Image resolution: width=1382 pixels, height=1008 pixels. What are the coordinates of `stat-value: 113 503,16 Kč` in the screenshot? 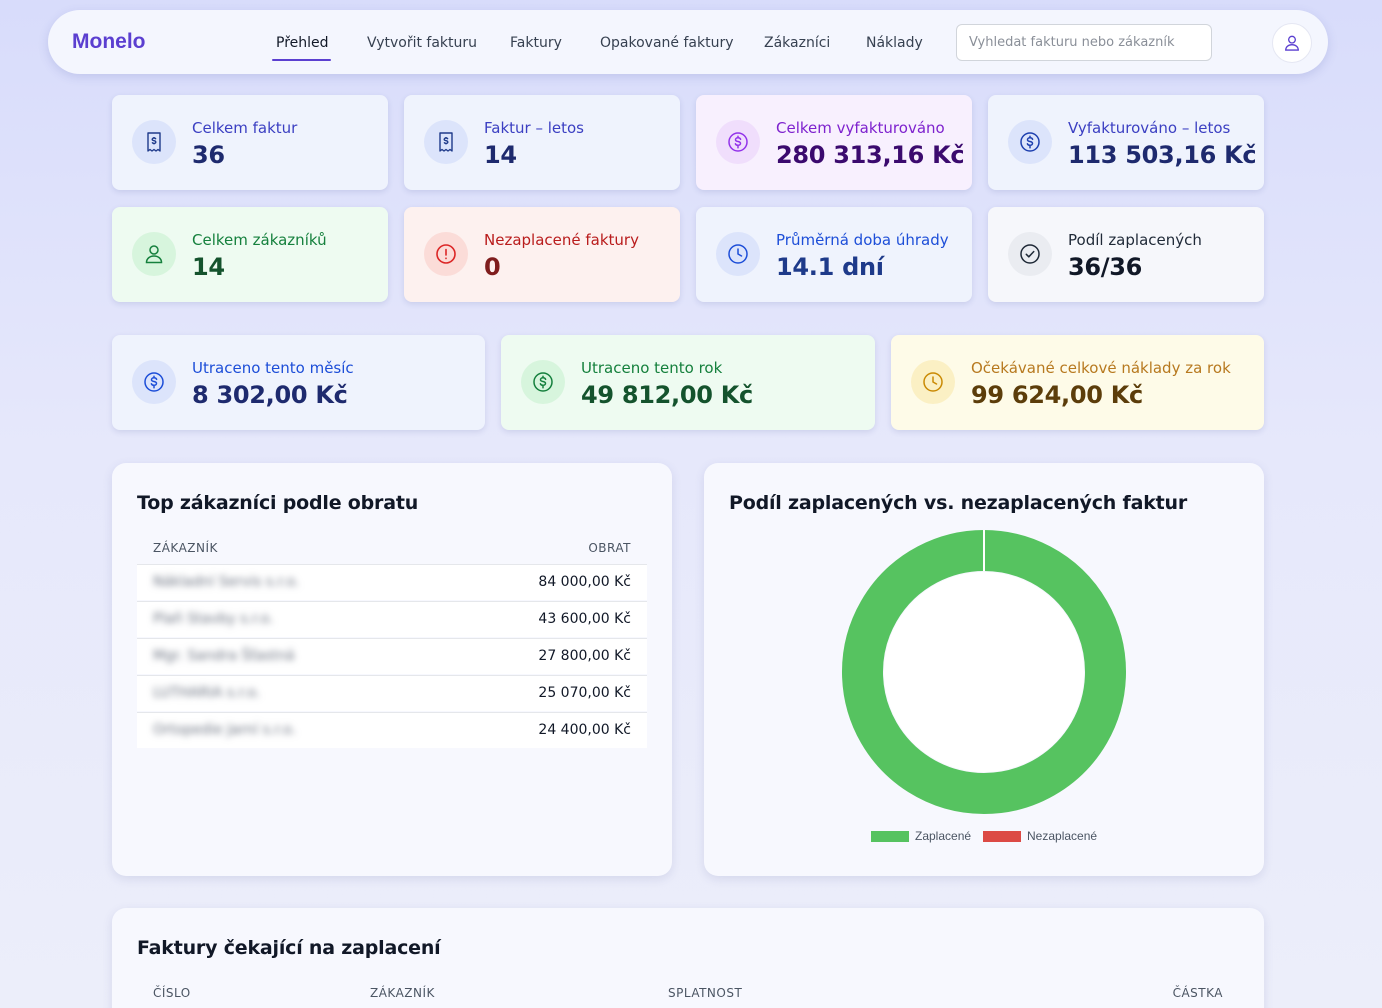 It's located at (1162, 155).